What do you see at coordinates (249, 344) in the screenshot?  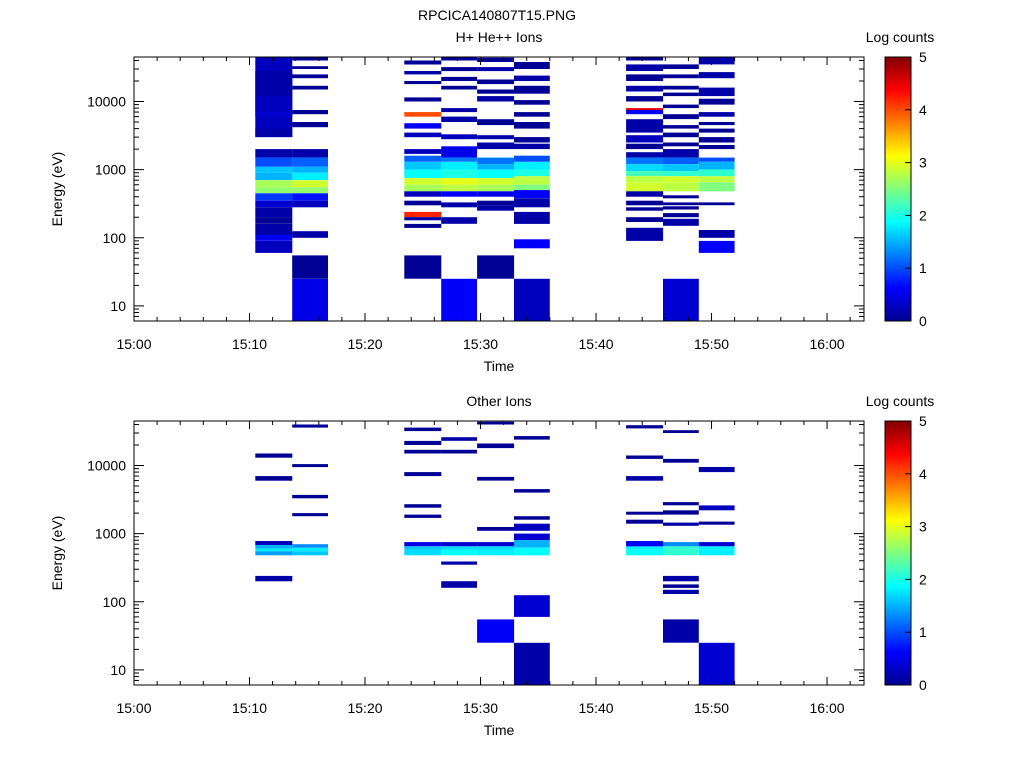 I see `x-tick-label: 15:10` at bounding box center [249, 344].